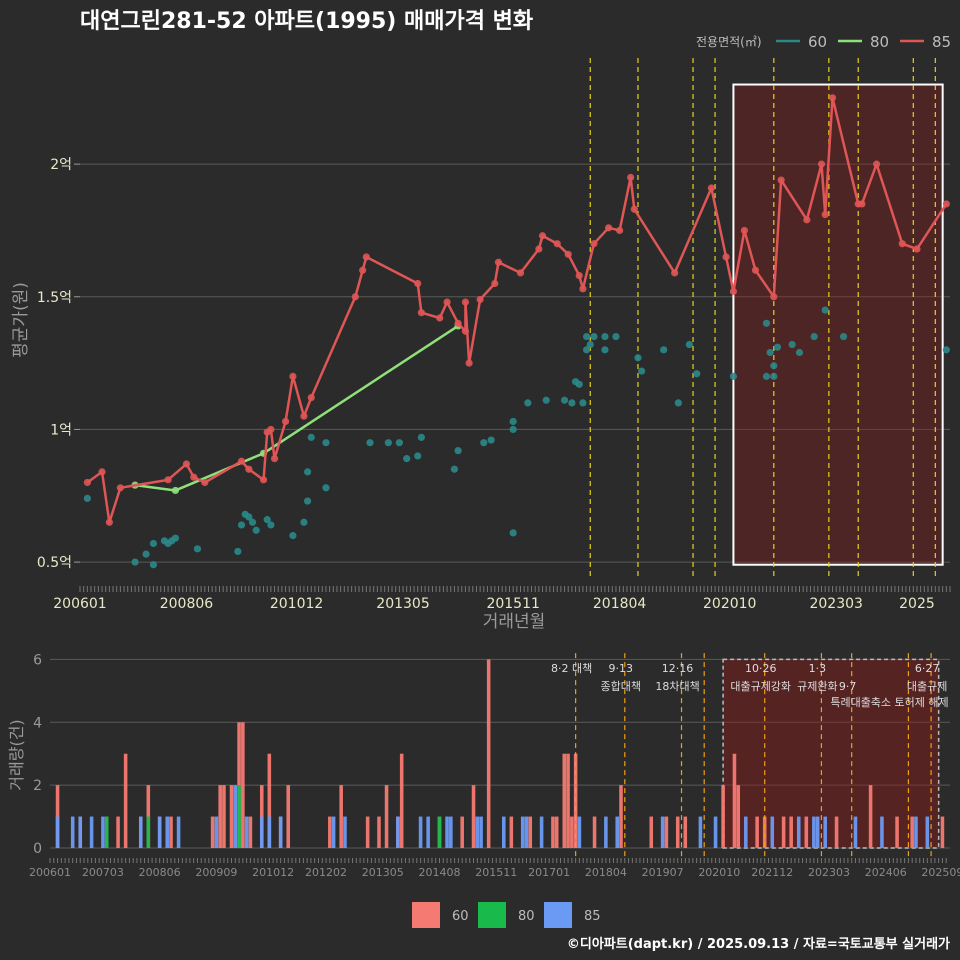  Describe the element at coordinates (940, 872) in the screenshot. I see `volume-x-tick-label: 202509` at that location.